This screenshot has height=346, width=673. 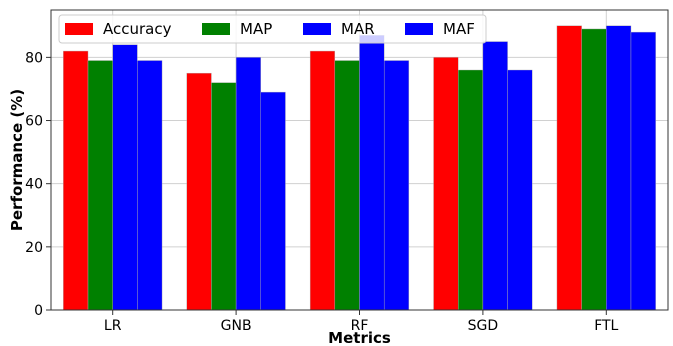 What do you see at coordinates (359, 337) in the screenshot?
I see `x-axis-title: Metrics` at bounding box center [359, 337].